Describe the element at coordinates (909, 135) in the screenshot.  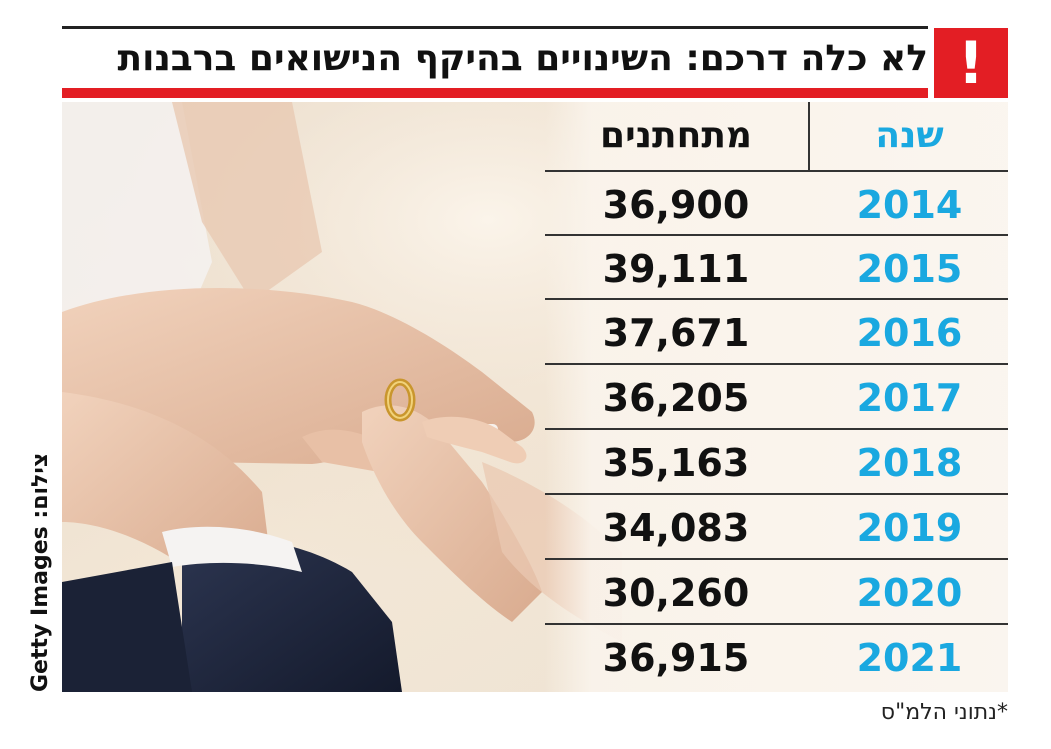
I see `column-header-year: שנה` at that location.